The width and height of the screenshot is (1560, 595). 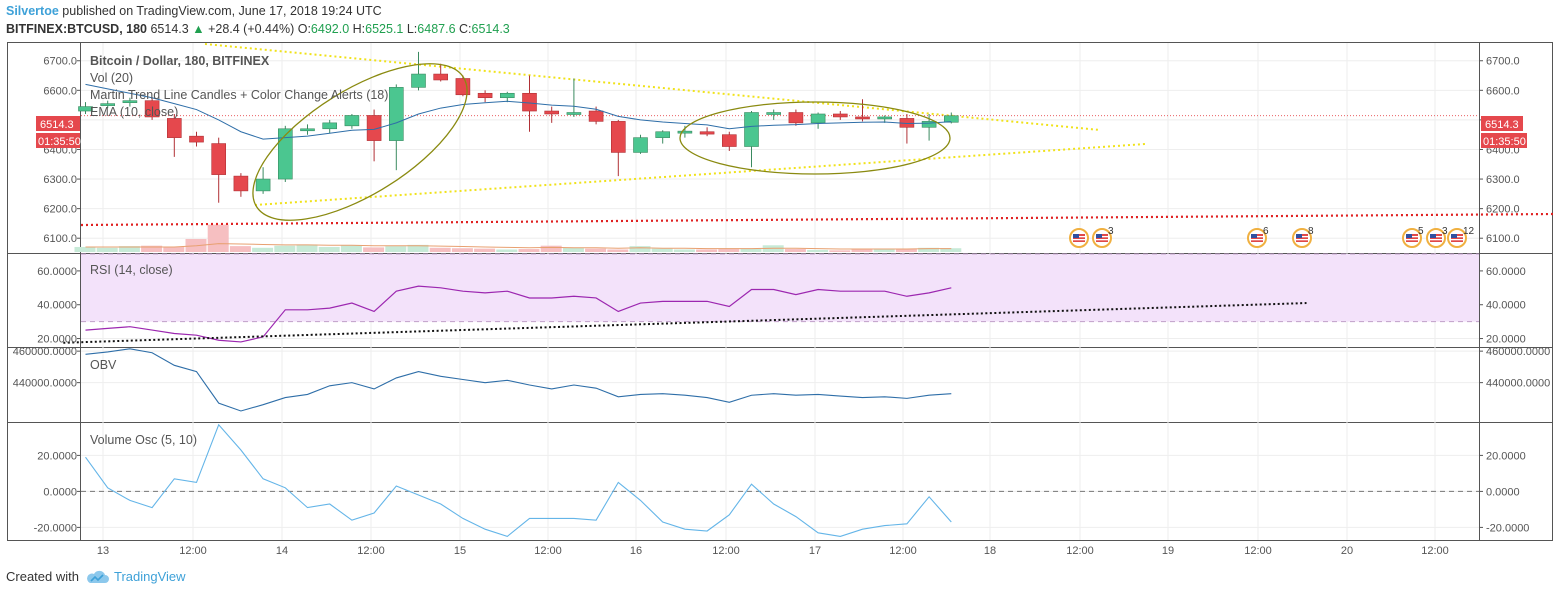 I want to click on rsi-y-tick-right: 20.0000, so click(x=1506, y=340).